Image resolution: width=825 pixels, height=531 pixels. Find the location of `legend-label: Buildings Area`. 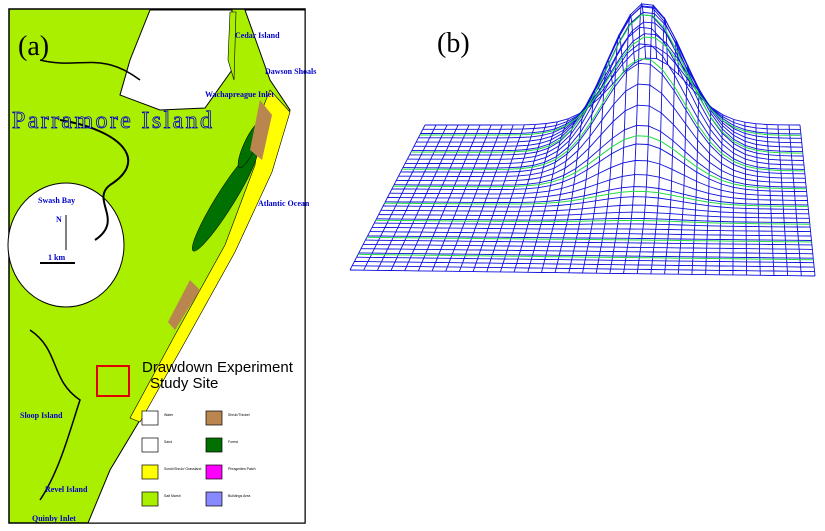

legend-label: Buildings Area is located at coordinates (239, 496).